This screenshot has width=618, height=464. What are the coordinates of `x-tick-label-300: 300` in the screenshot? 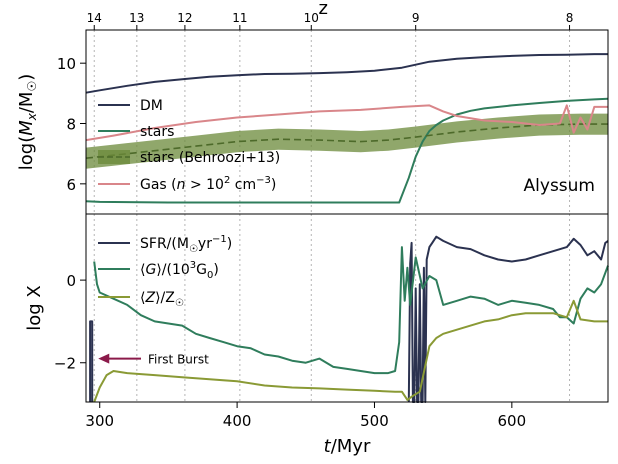 It's located at (99, 421).